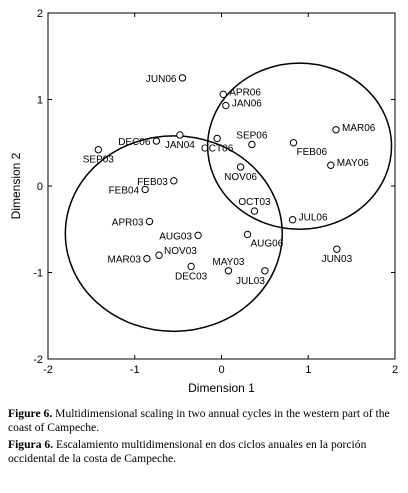 This screenshot has width=408, height=493. What do you see at coordinates (240, 177) in the screenshot?
I see `point-nov06-label: NOV06` at bounding box center [240, 177].